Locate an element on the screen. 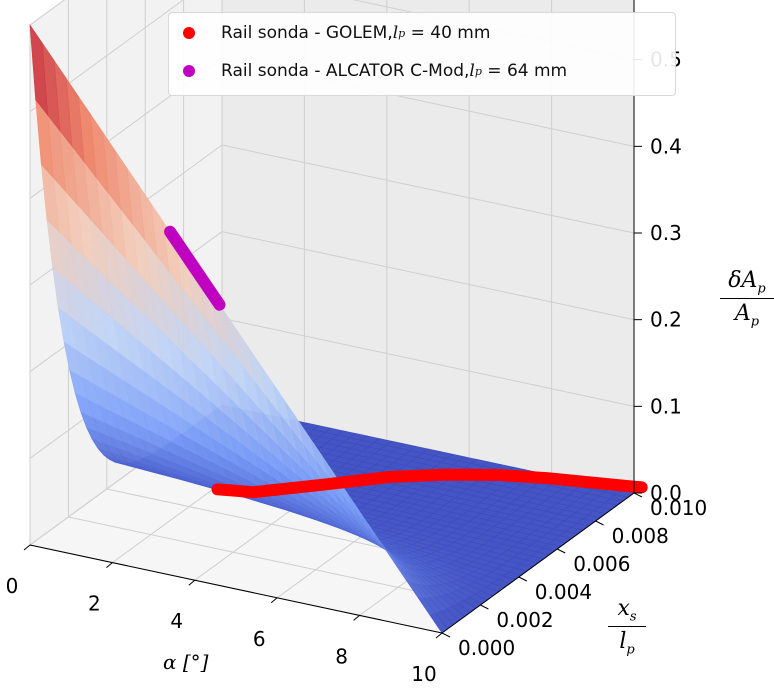 The width and height of the screenshot is (774, 698). series-0-trail is located at coordinates (429, 483).